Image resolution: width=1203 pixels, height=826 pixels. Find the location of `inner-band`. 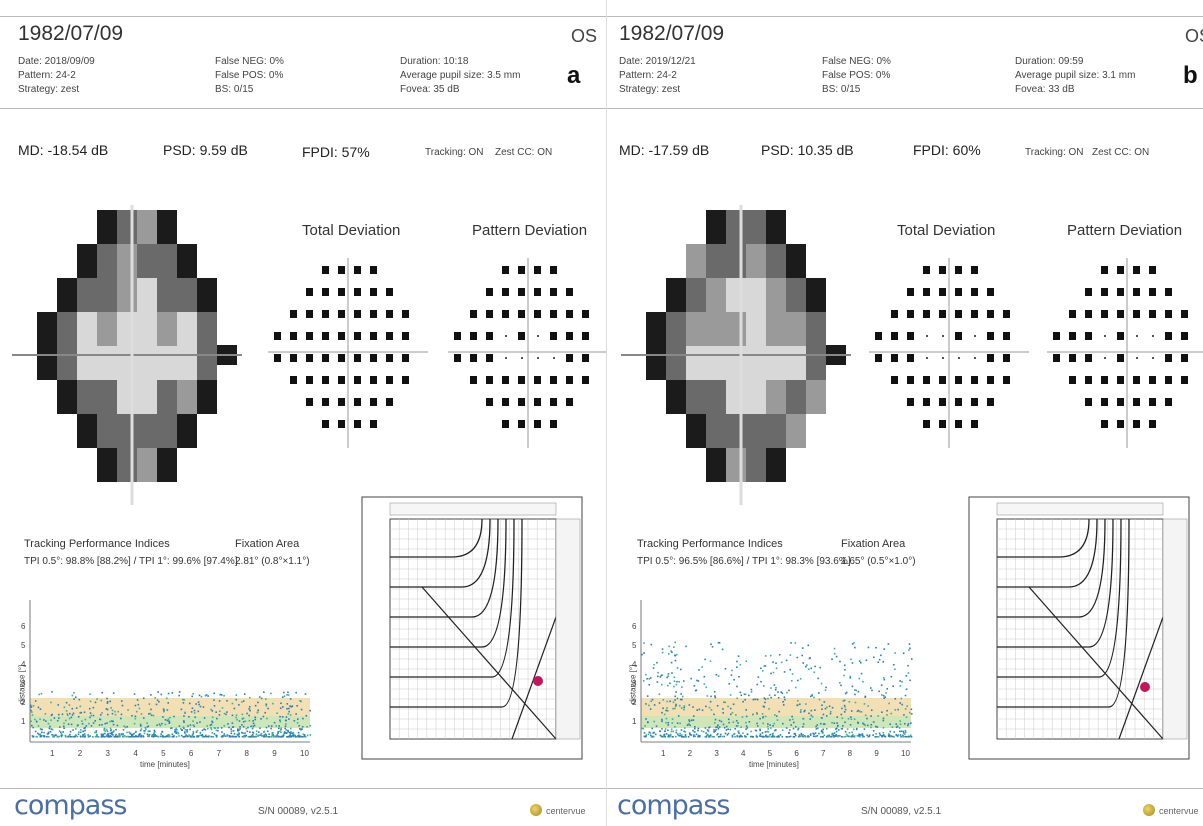

inner-band is located at coordinates (776, 722).